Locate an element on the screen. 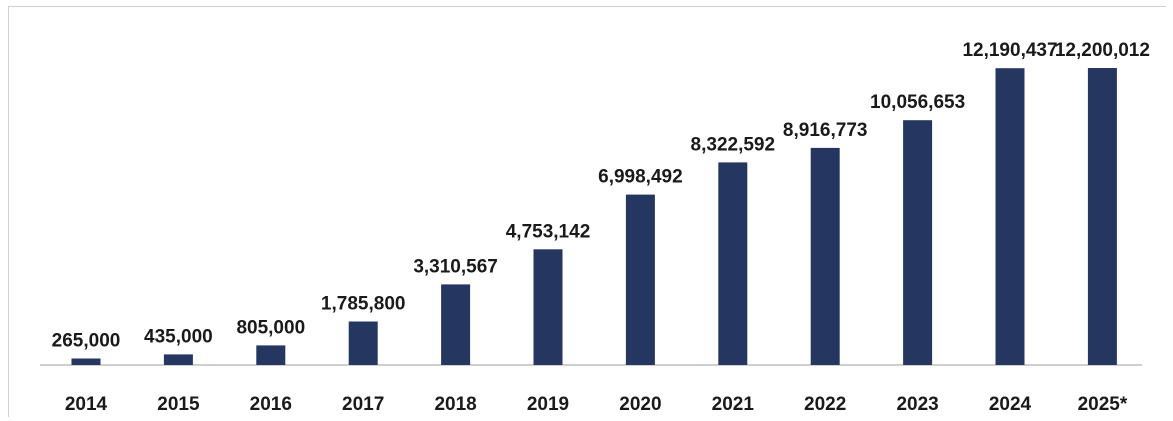 The height and width of the screenshot is (421, 1173). value-label-2025: 12,200,012 is located at coordinates (1102, 50).